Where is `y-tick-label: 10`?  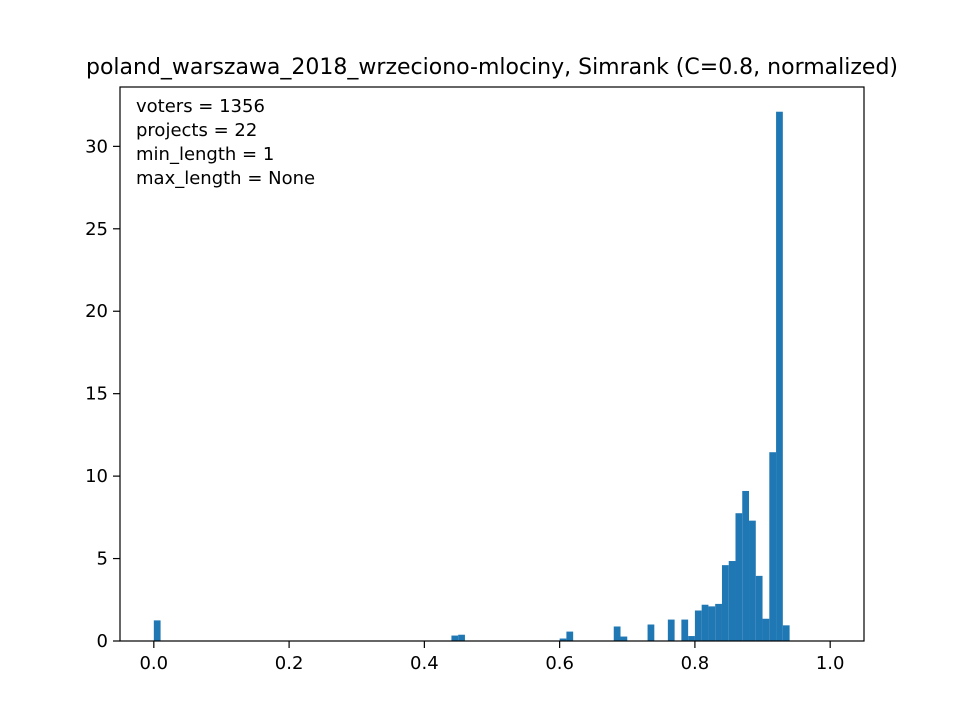 y-tick-label: 10 is located at coordinates (96, 476).